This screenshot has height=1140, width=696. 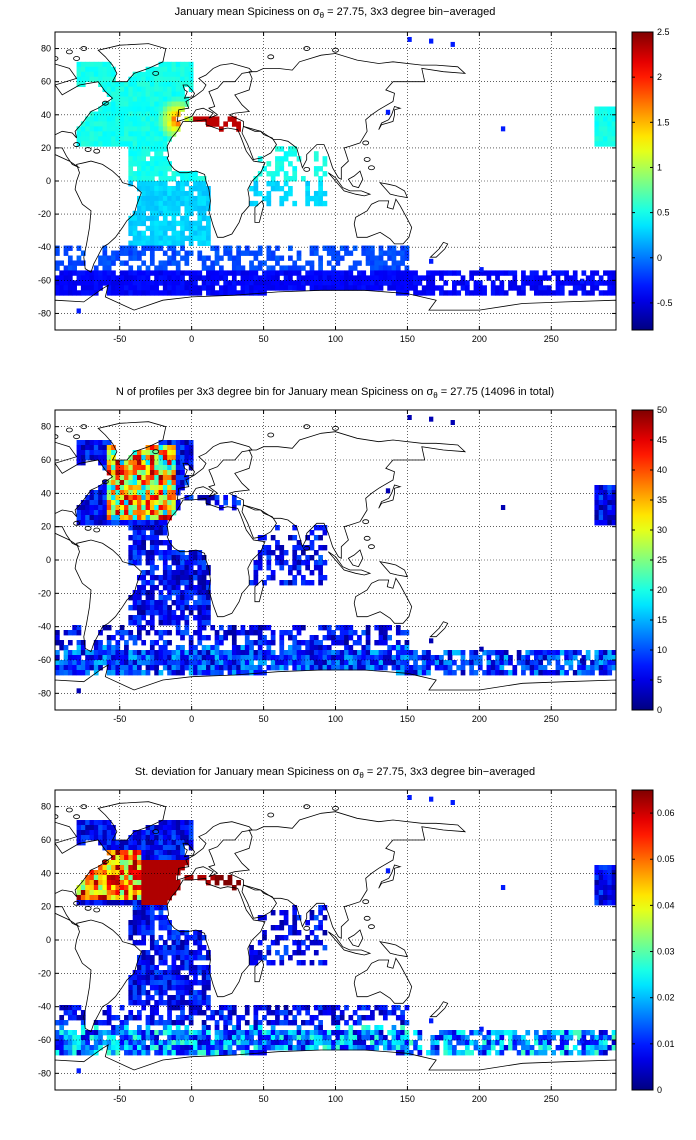 I want to click on colorbar-tick-label: 0.5, so click(x=663, y=213).